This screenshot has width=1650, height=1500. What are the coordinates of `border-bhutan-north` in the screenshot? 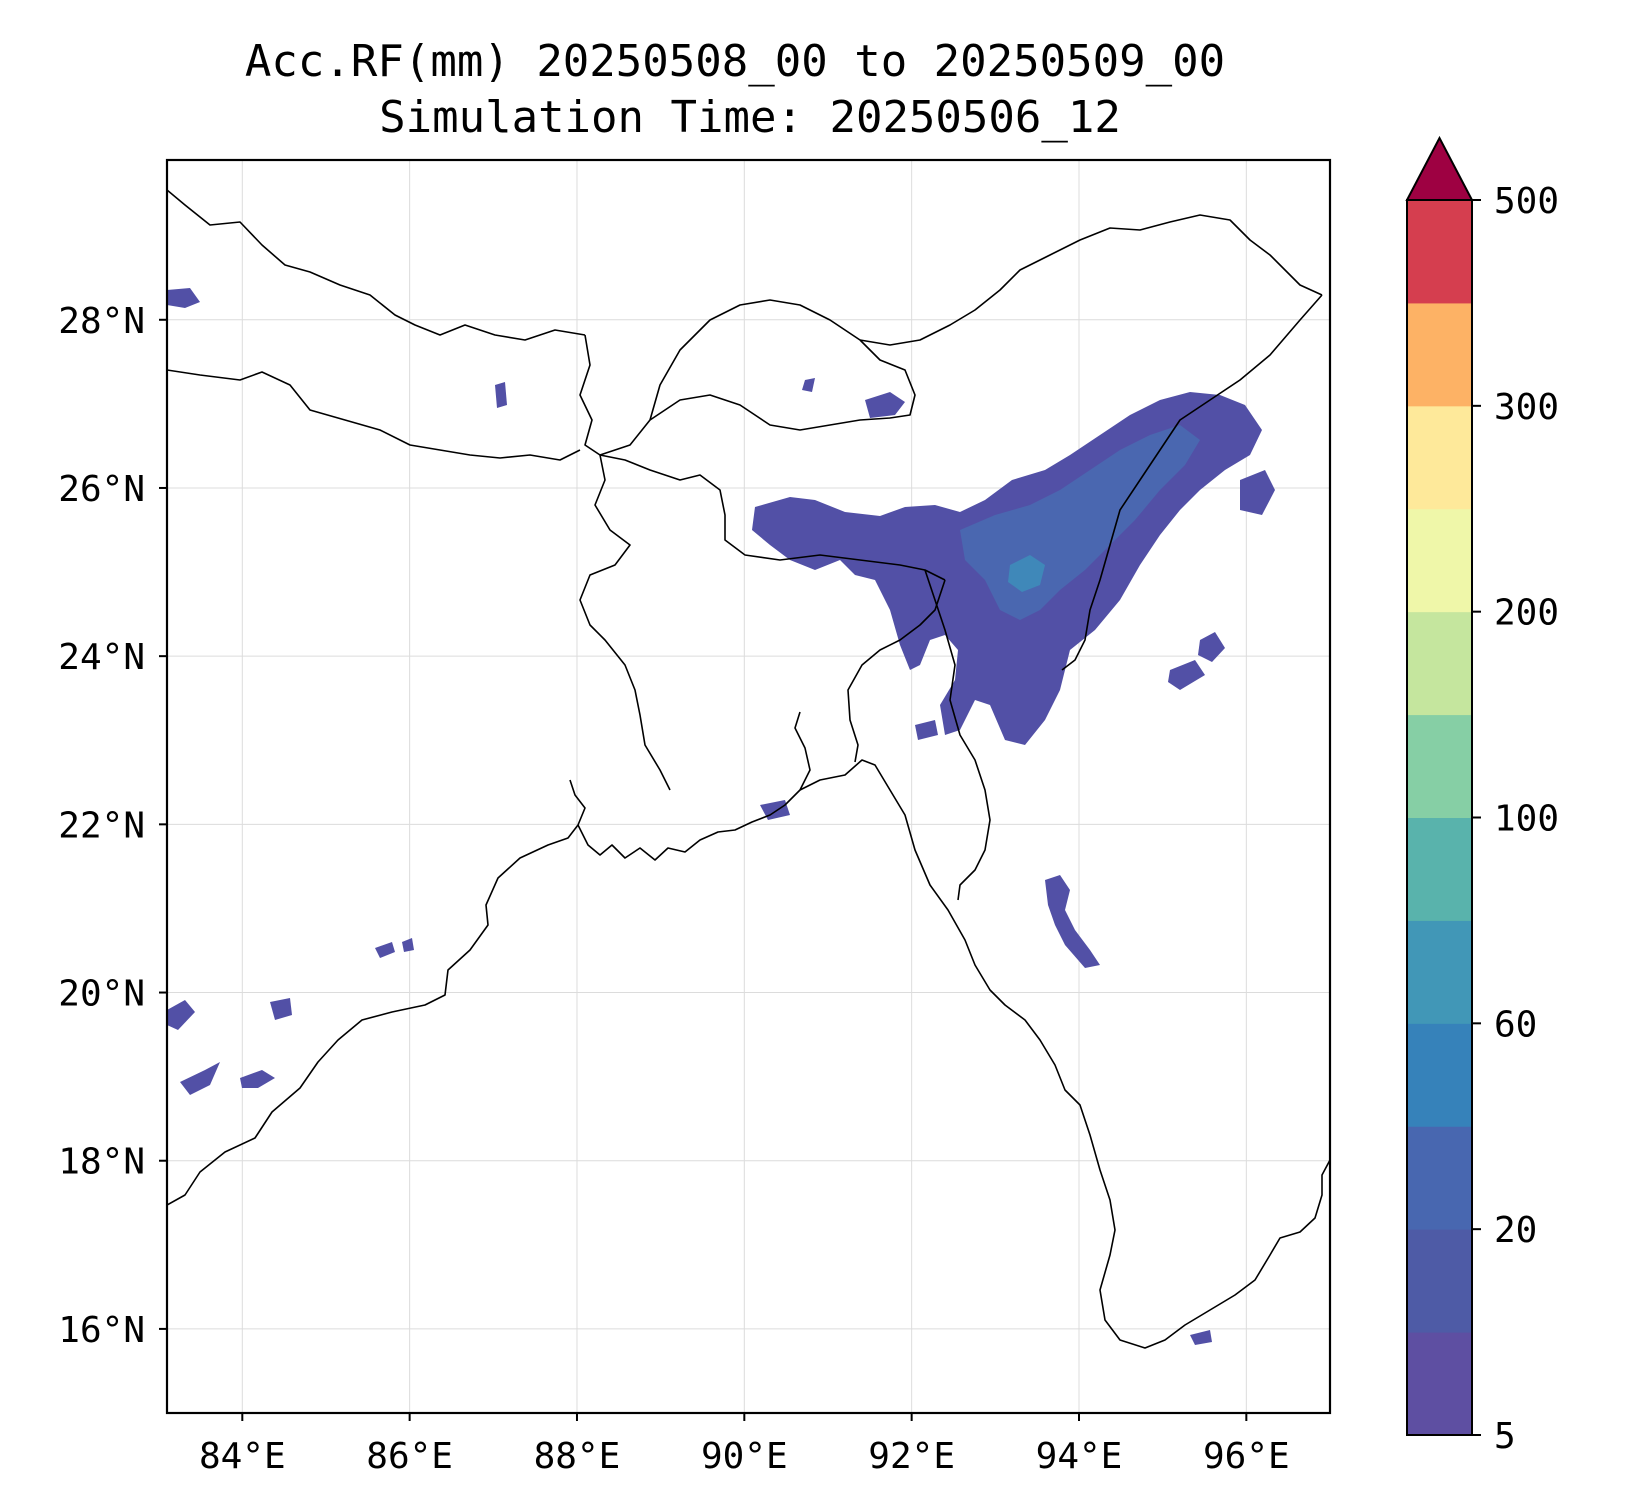 It's located at (755, 360).